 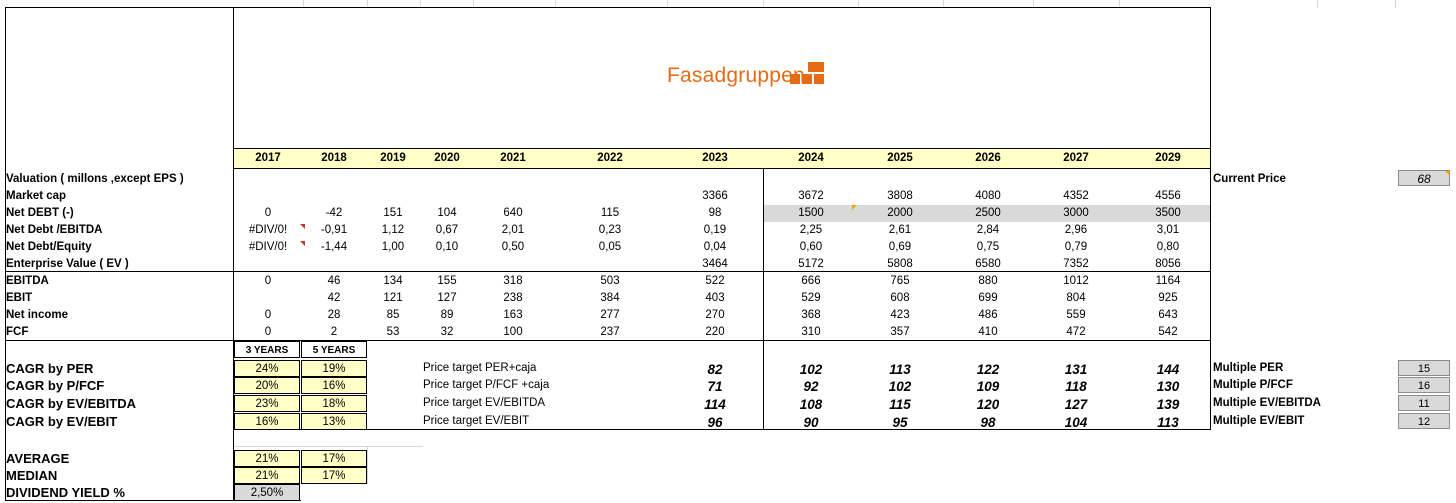 What do you see at coordinates (988, 386) in the screenshot?
I see `price-target-value: 109` at bounding box center [988, 386].